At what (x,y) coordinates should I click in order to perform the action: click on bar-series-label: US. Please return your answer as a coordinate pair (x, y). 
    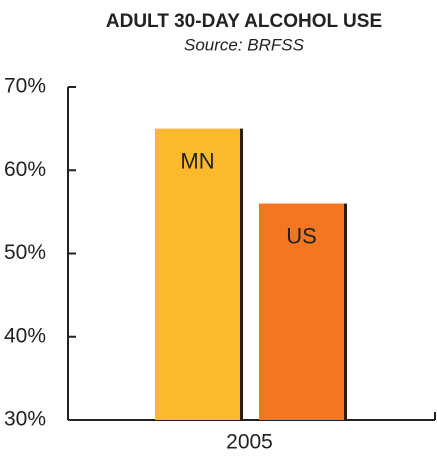
    Looking at the image, I should click on (301, 235).